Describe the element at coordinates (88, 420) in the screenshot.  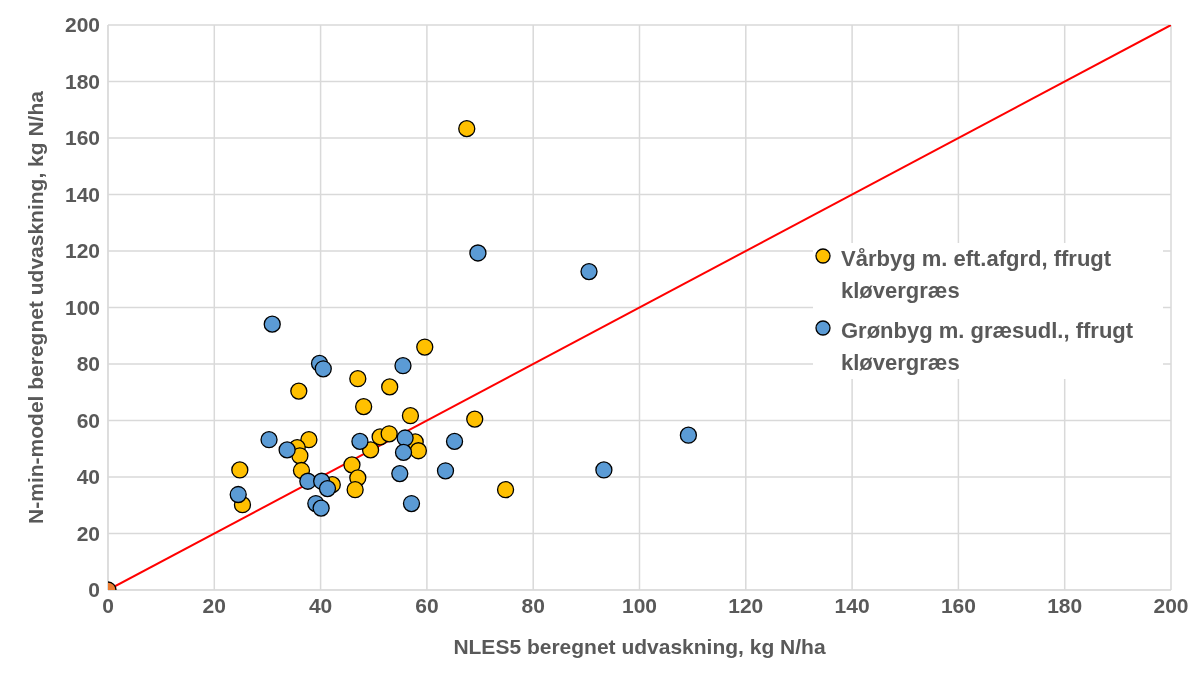
I see `y-tick-label: 60` at that location.